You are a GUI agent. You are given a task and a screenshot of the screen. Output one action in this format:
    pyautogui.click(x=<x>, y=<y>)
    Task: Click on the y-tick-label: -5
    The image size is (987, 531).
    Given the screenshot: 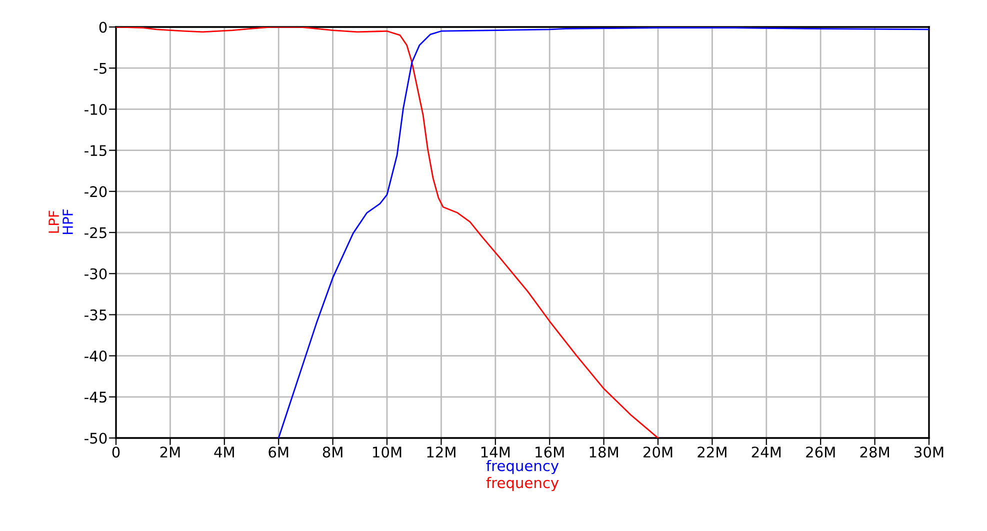 What is the action you would take?
    pyautogui.click(x=100, y=68)
    